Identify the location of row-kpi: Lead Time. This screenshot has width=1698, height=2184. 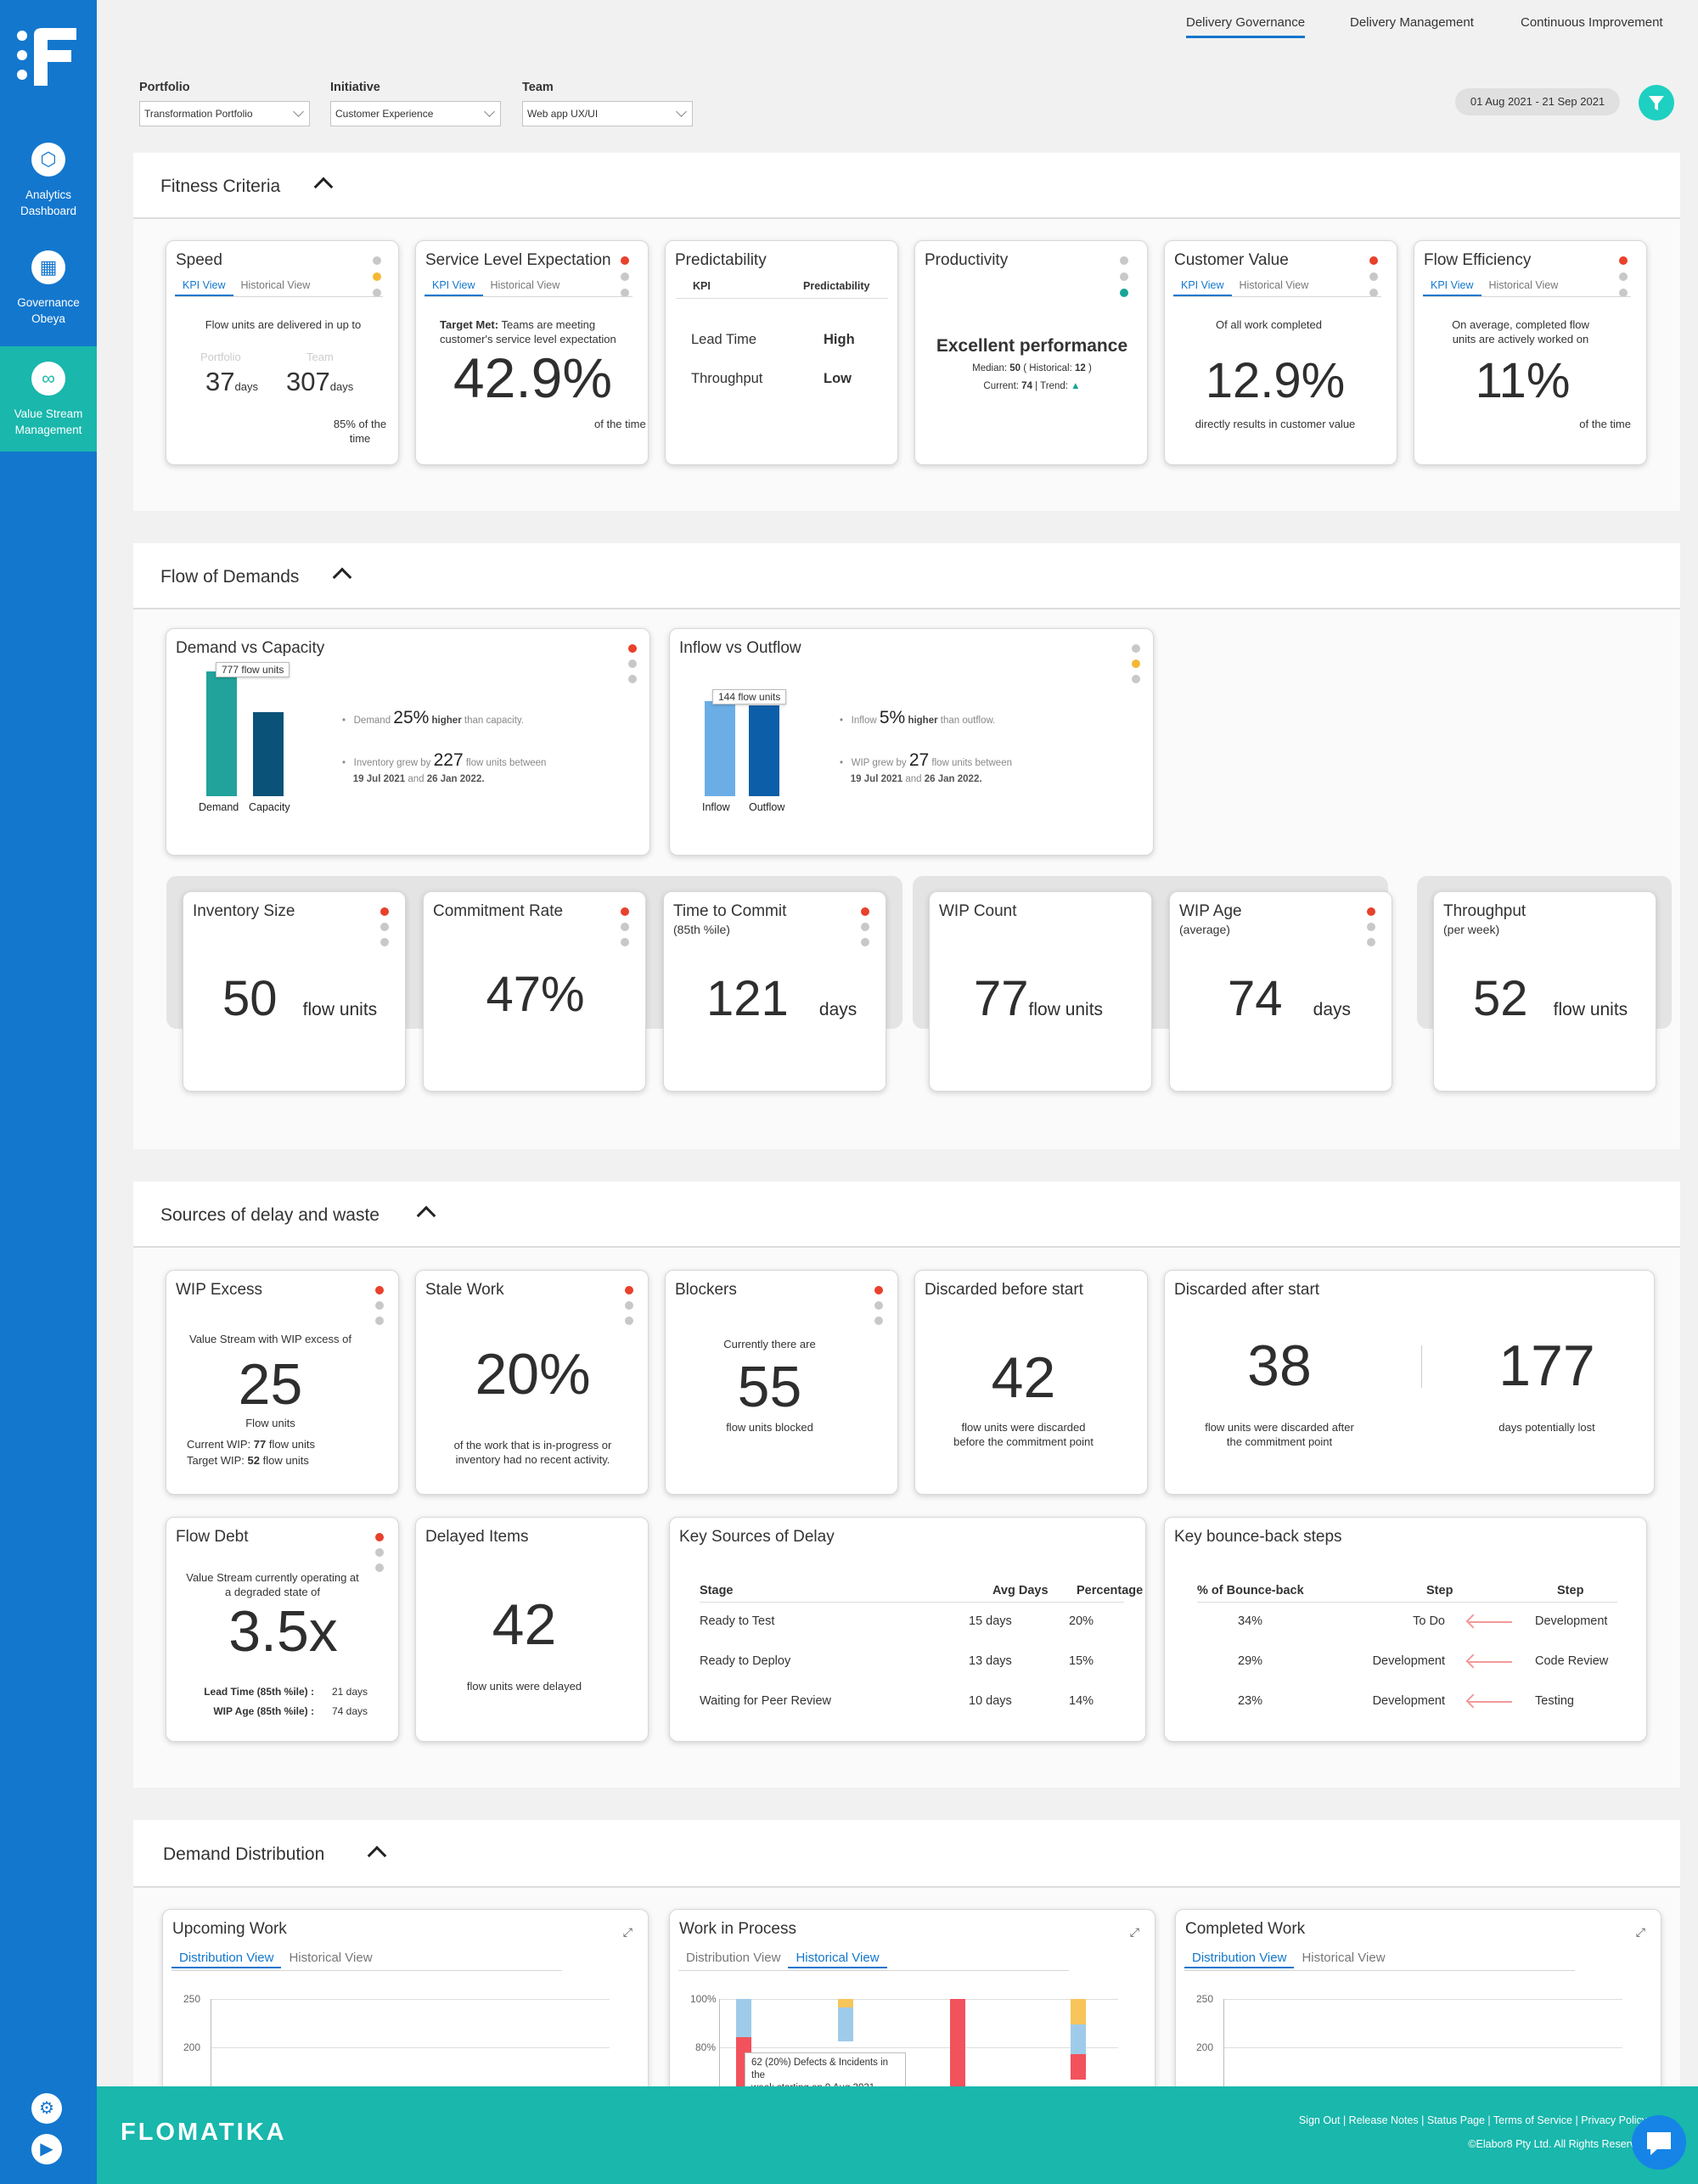
(724, 339).